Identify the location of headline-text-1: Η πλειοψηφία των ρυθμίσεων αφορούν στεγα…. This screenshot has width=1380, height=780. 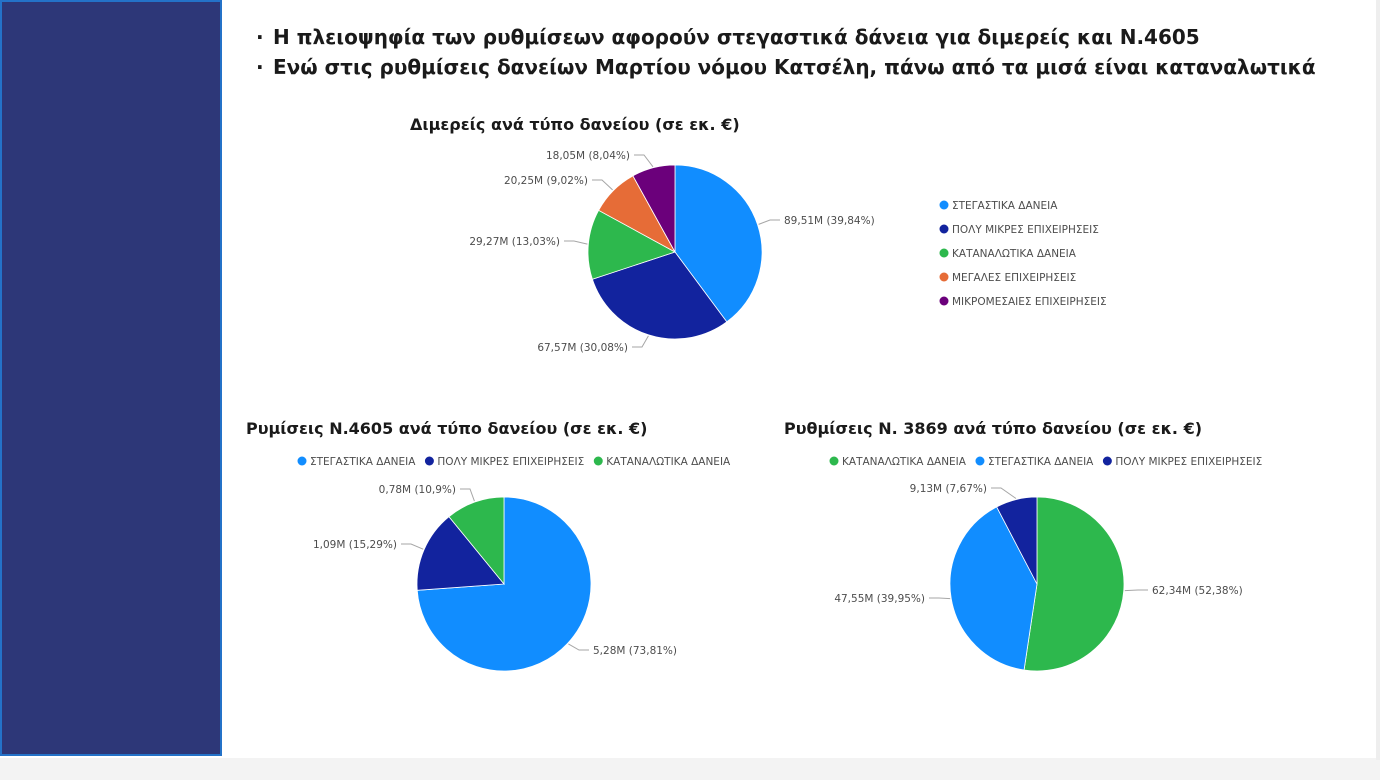
(736, 37).